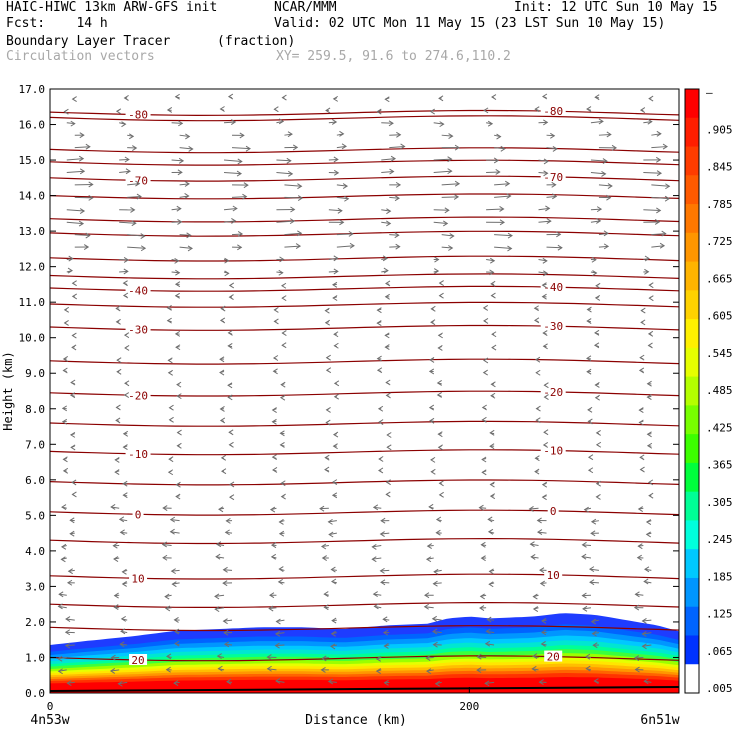  What do you see at coordinates (35, 657) in the screenshot?
I see `y-tick-label: 1.0` at bounding box center [35, 657].